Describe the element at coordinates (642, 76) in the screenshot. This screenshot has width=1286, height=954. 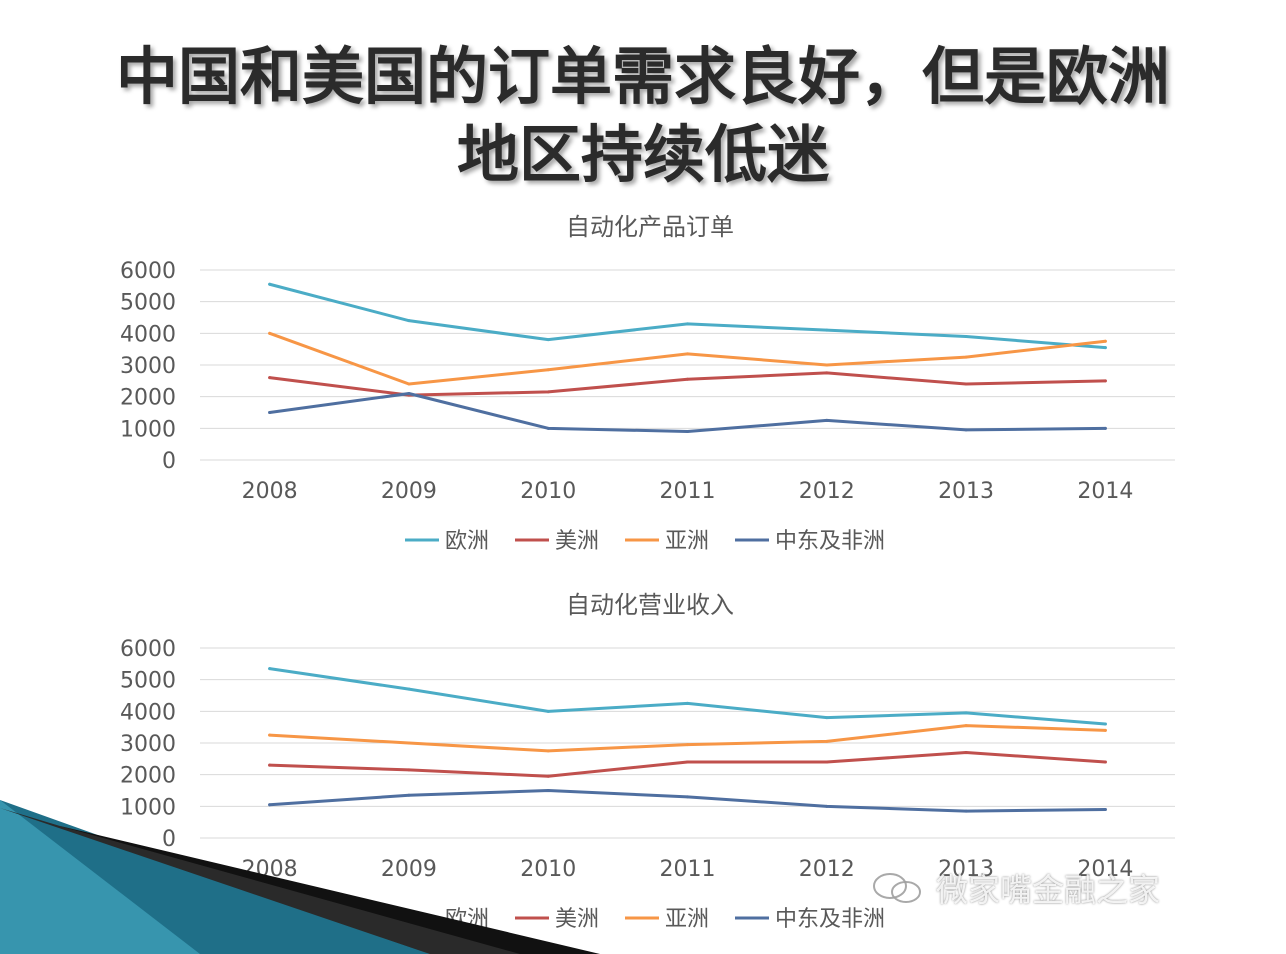
I see `slide-title-line-1: 中国和美国的订单需求良好，但是欧洲` at that location.